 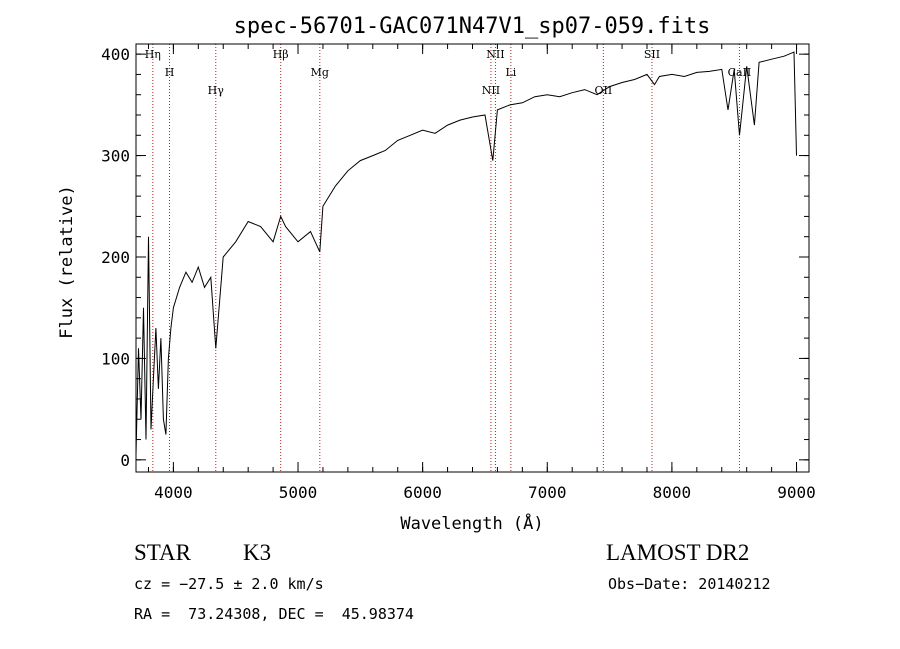 What do you see at coordinates (796, 492) in the screenshot?
I see `x-tick-label: 9000` at bounding box center [796, 492].